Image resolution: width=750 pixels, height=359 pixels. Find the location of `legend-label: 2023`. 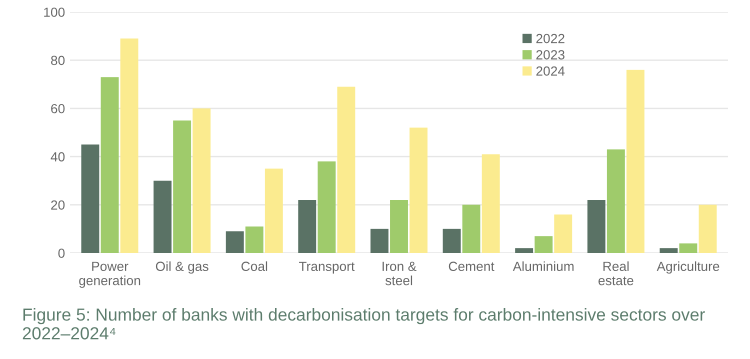

legend-label: 2023 is located at coordinates (550, 55).